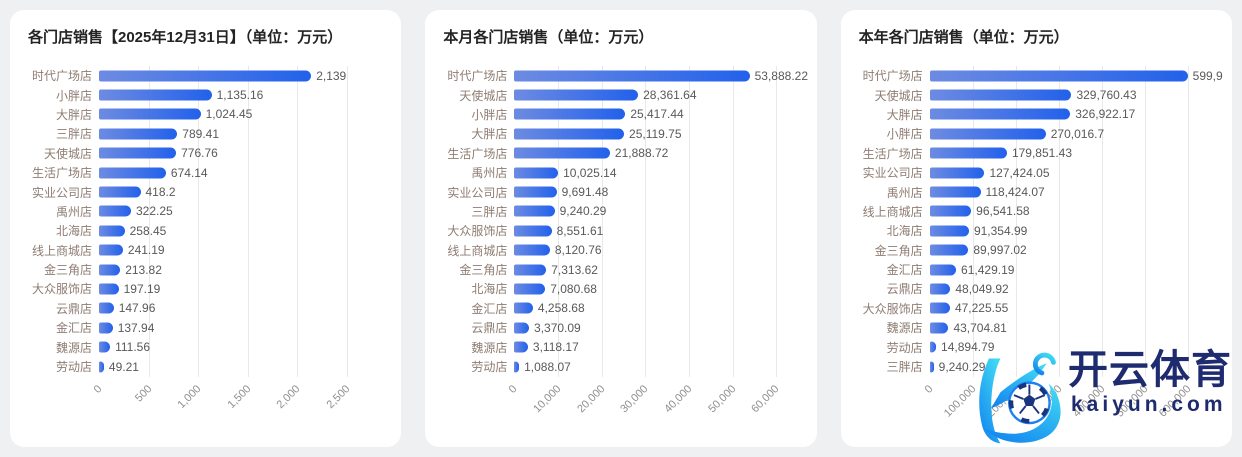 The image size is (1242, 457). I want to click on value-label: 3,370.09, so click(557, 327).